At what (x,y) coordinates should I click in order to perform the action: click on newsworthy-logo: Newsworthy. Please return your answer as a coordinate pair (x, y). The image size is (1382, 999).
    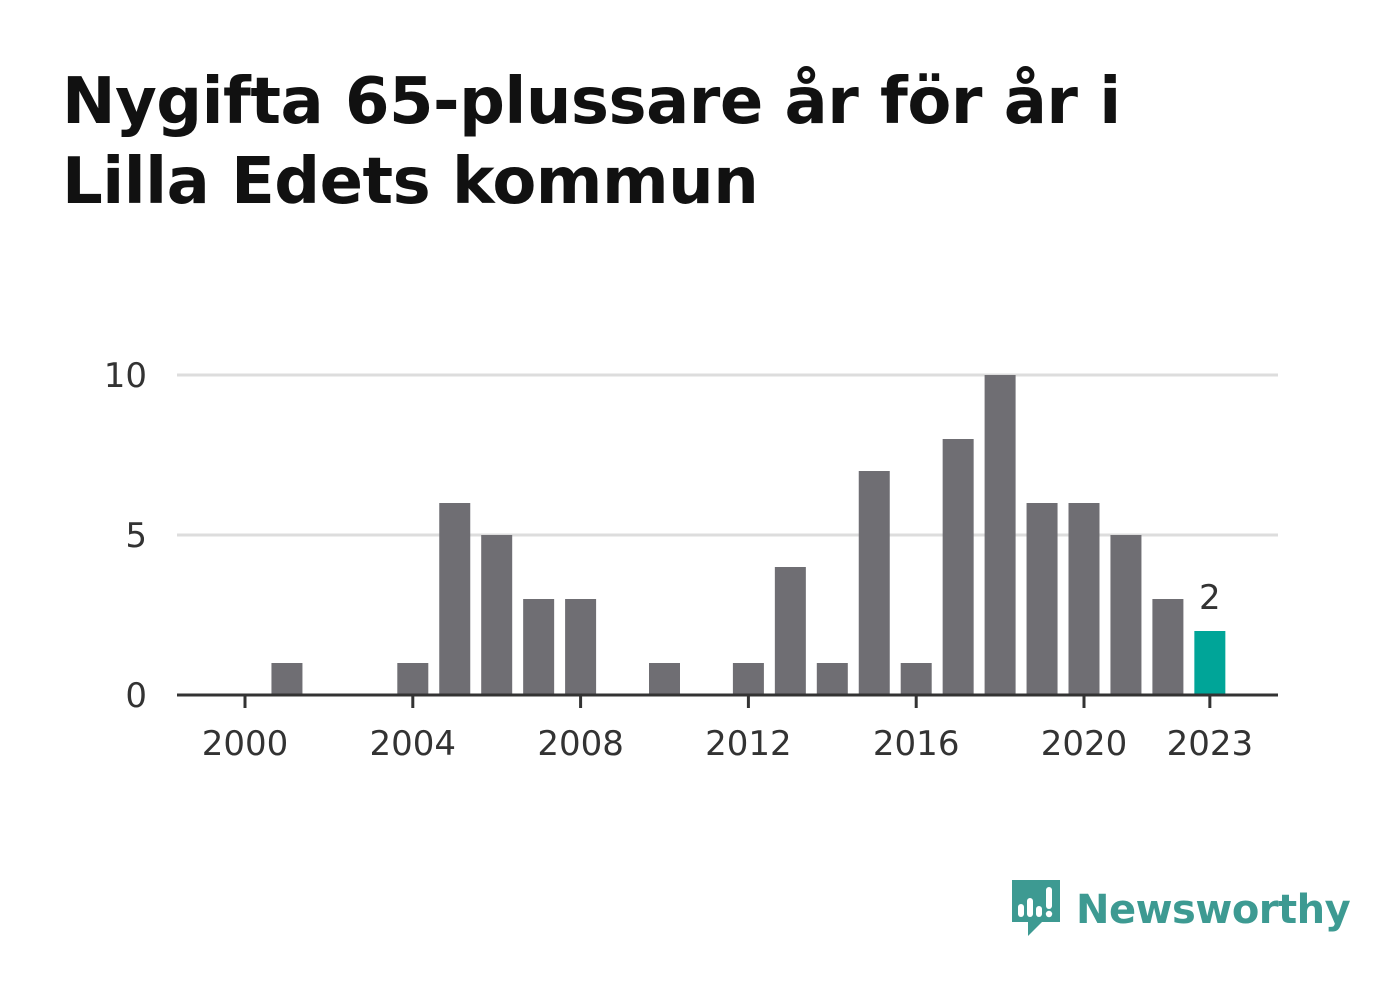
    Looking at the image, I should click on (1180, 910).